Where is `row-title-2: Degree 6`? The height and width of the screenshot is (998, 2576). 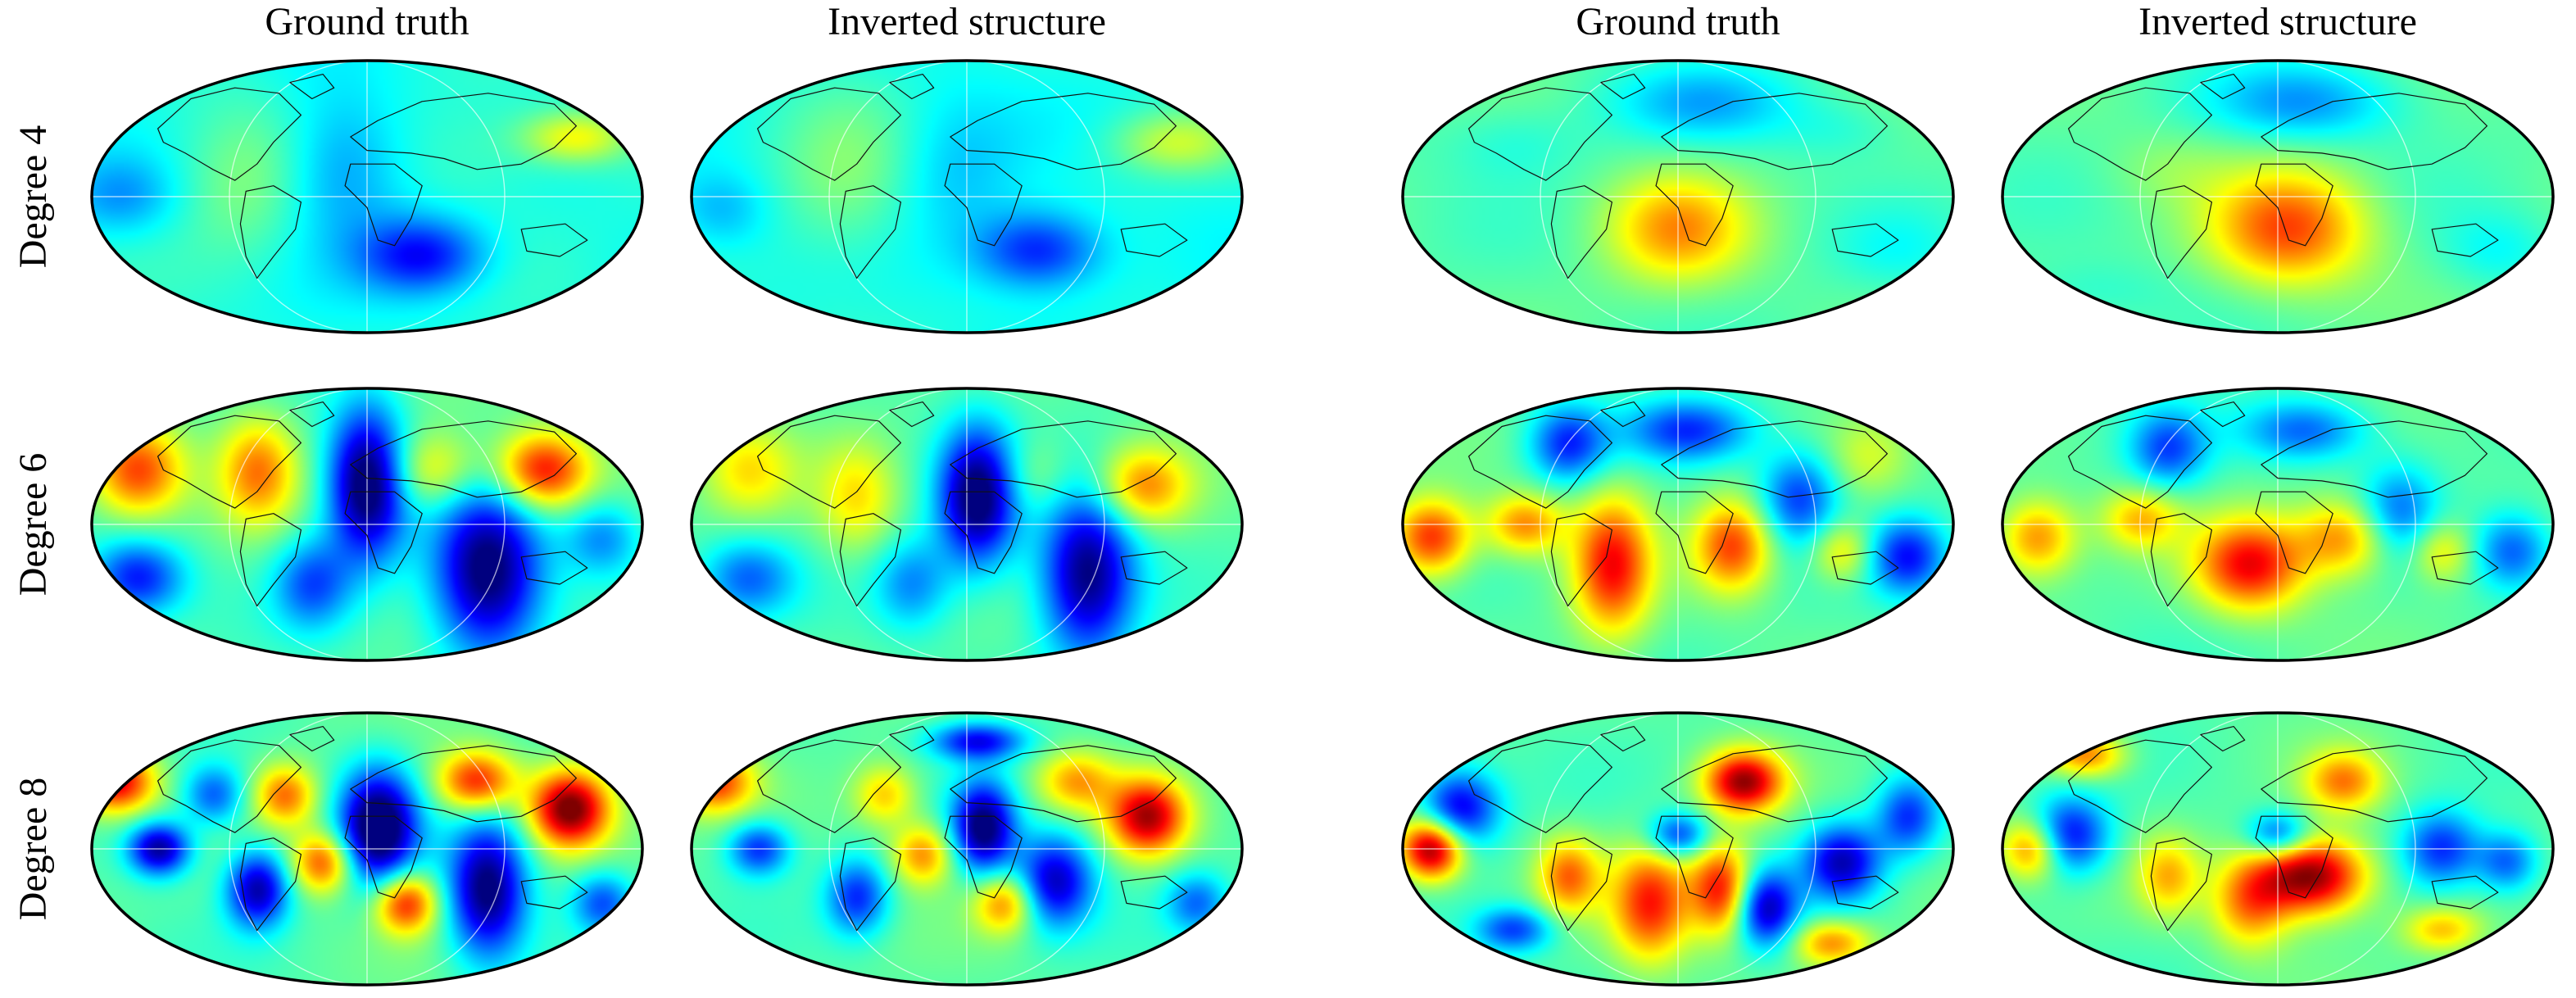
row-title-2: Degree 6 is located at coordinates (33, 525).